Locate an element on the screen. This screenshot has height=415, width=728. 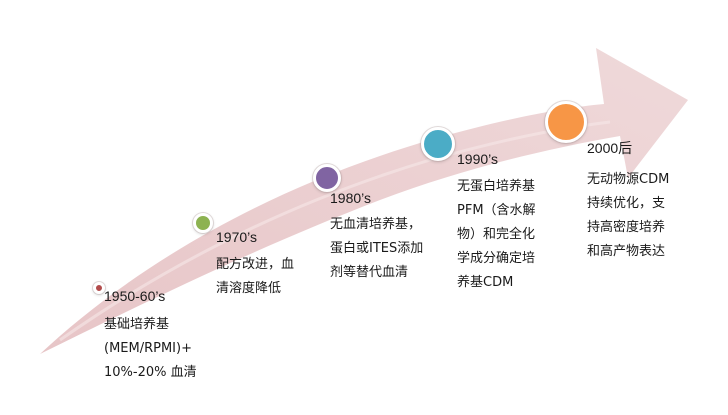
milestone-era-1970s: 1970’s is located at coordinates (237, 237).